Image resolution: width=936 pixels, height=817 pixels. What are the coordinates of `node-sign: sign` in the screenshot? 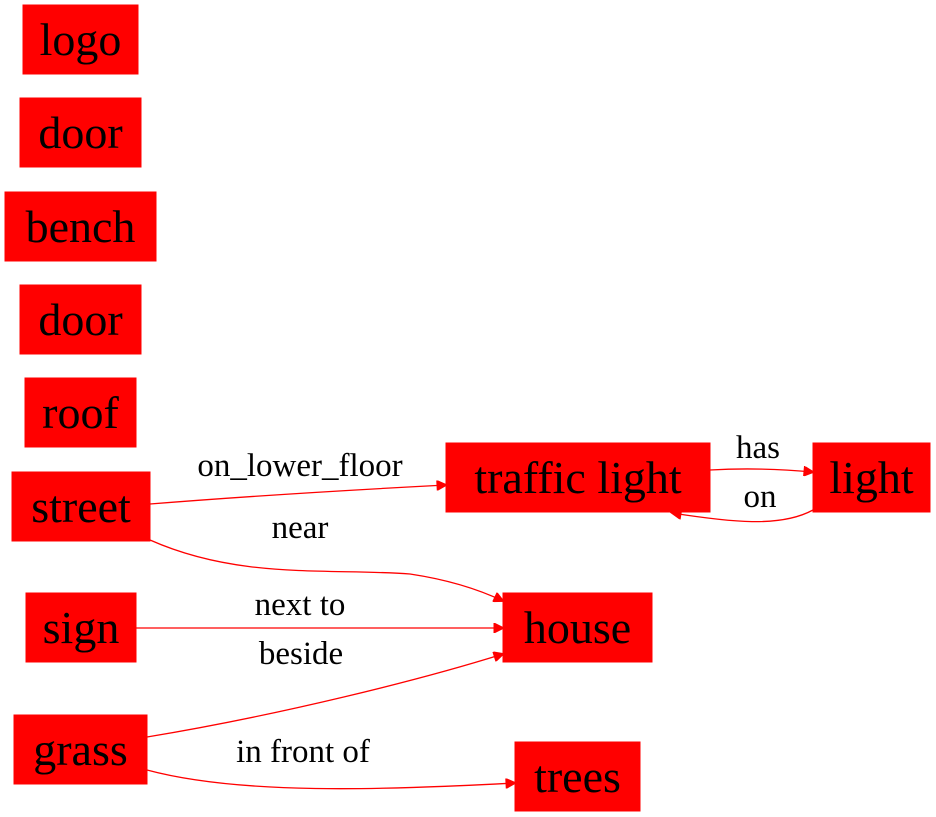 It's located at (81, 627).